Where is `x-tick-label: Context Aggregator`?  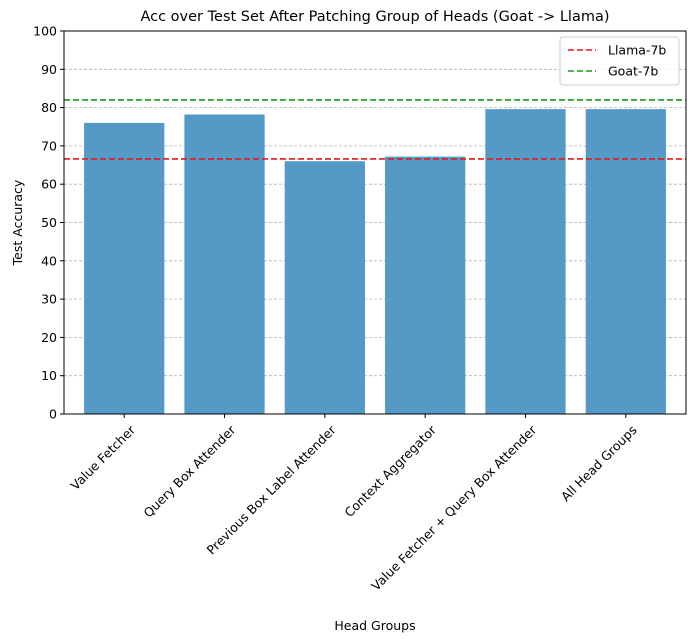
x-tick-label: Context Aggregator is located at coordinates (390, 471).